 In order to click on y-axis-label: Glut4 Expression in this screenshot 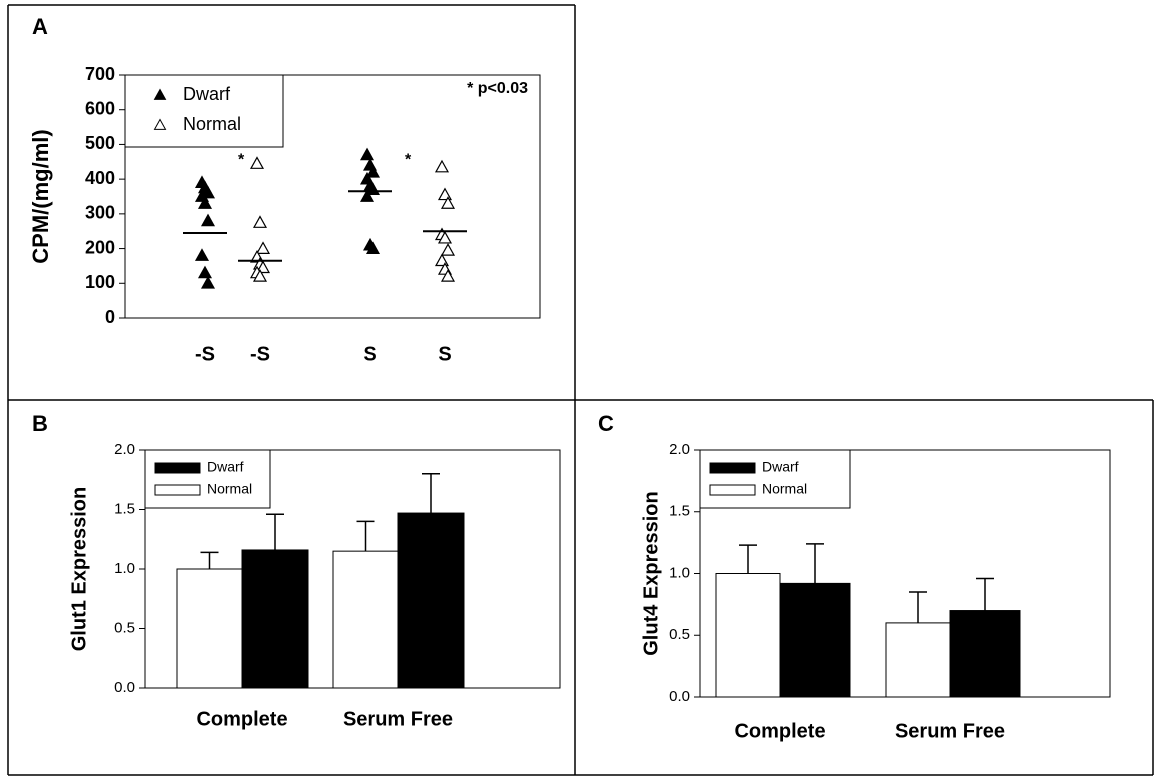, I will do `click(651, 573)`.